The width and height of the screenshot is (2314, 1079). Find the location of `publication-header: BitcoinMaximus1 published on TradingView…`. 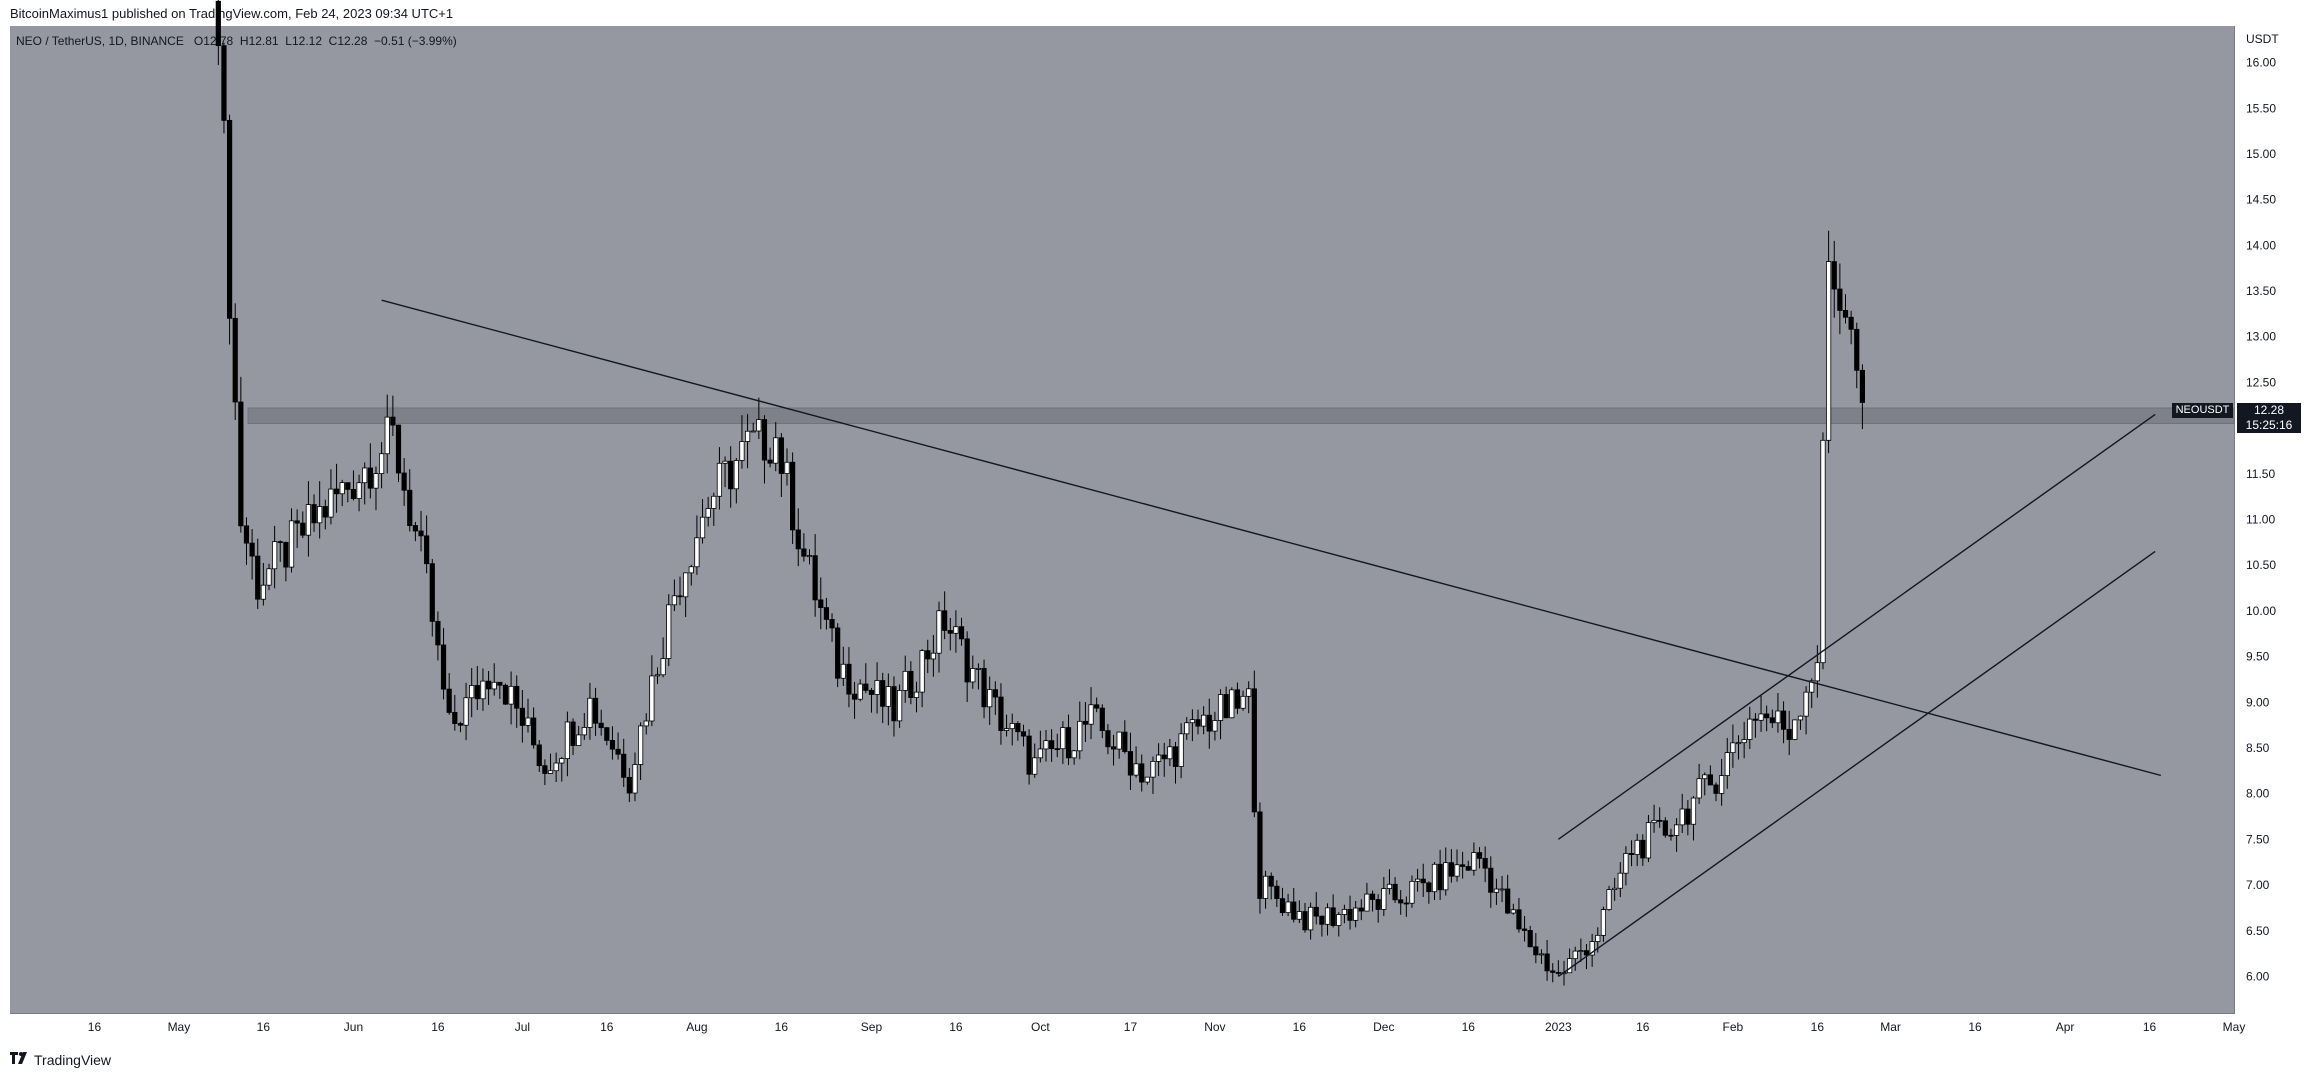

publication-header: BitcoinMaximus1 published on TradingView… is located at coordinates (1157, 13).